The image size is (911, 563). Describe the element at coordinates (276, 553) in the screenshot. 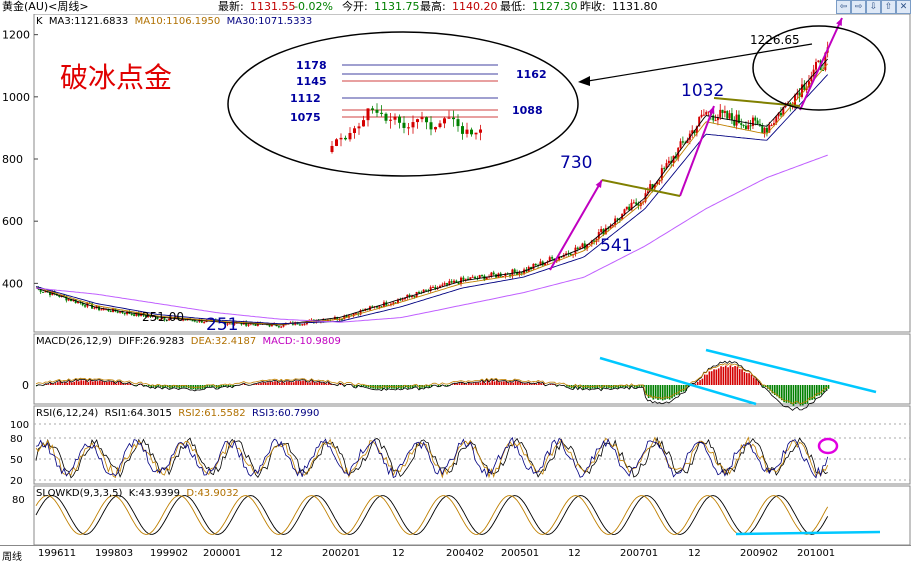

I see `x-tick: 12` at that location.